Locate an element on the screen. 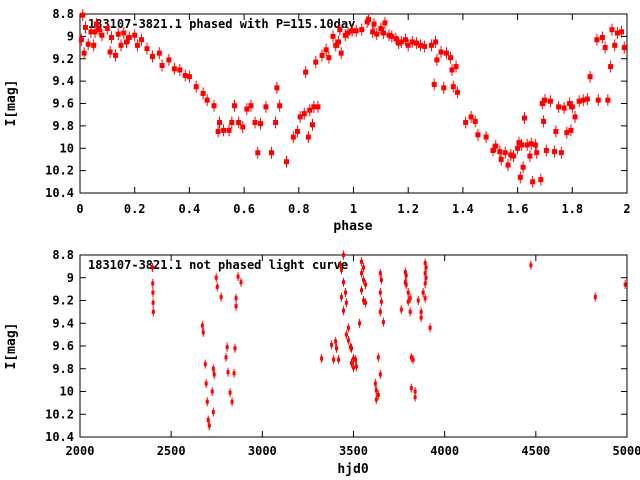 The width and height of the screenshot is (640, 480). unphased-plot-title: 183107-3821.1 not phased light curve is located at coordinates (218, 265).